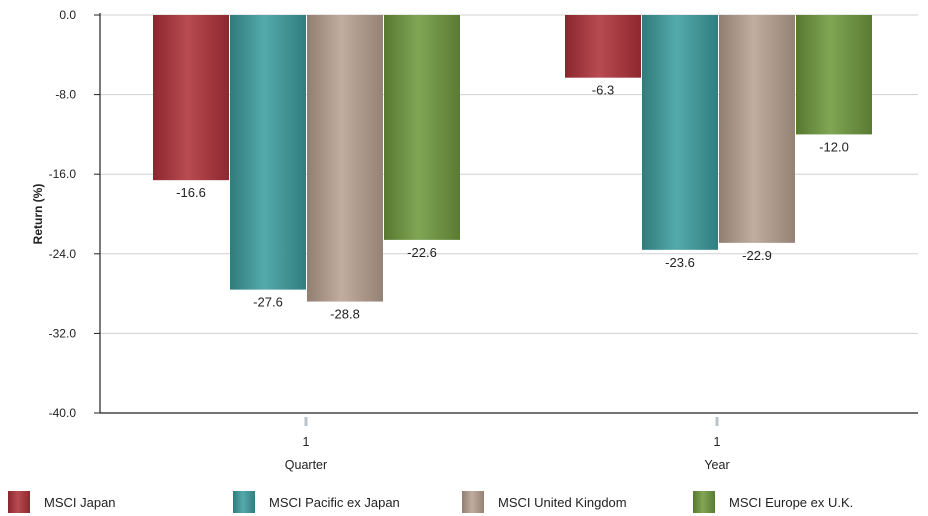  Describe the element at coordinates (63, 333) in the screenshot. I see `y-tick-label: -32.0` at that location.